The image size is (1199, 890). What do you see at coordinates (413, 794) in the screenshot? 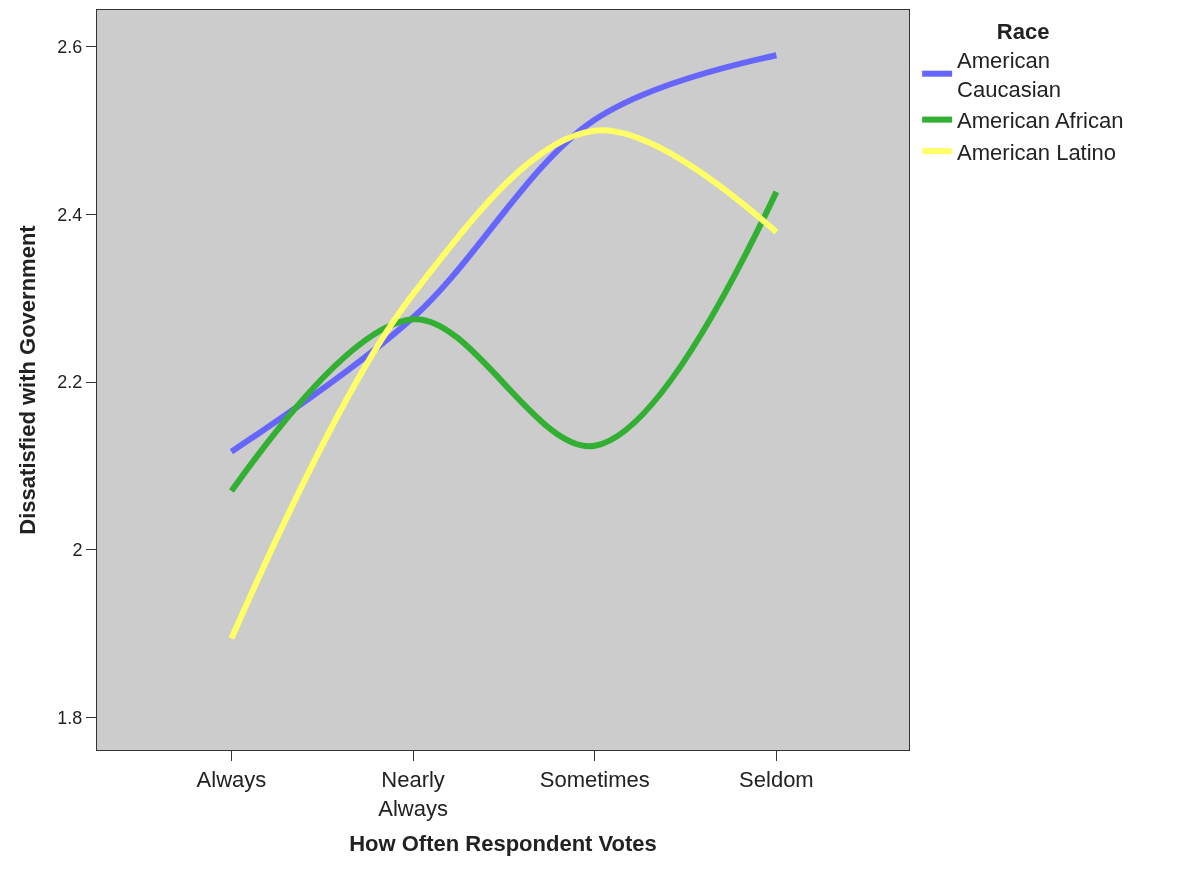
I see `x-tick-label: Nearly Always` at bounding box center [413, 794].